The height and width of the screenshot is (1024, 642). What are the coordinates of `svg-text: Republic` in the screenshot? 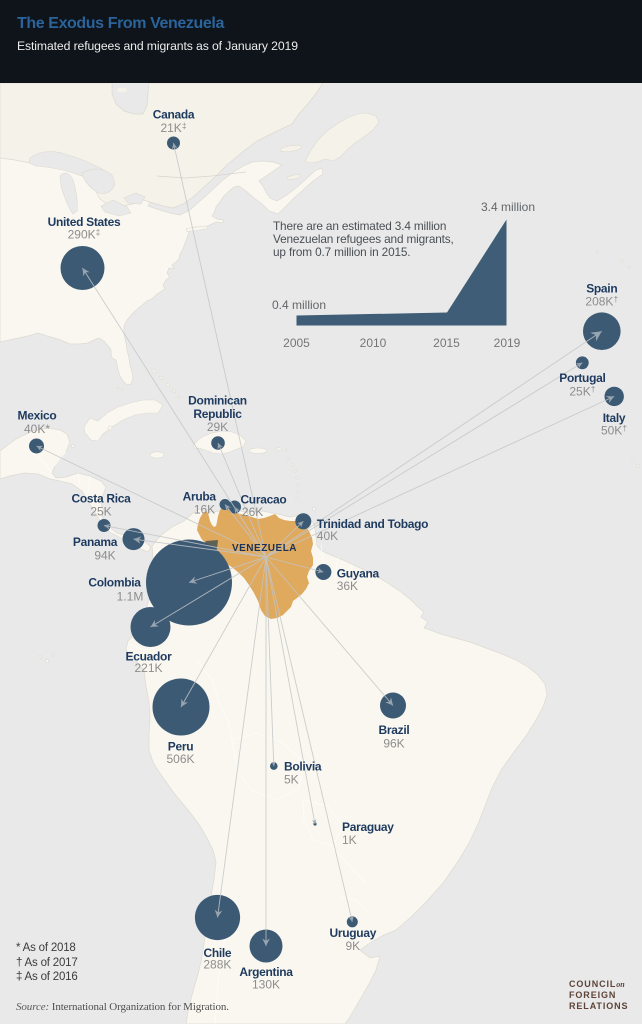 It's located at (217, 414).